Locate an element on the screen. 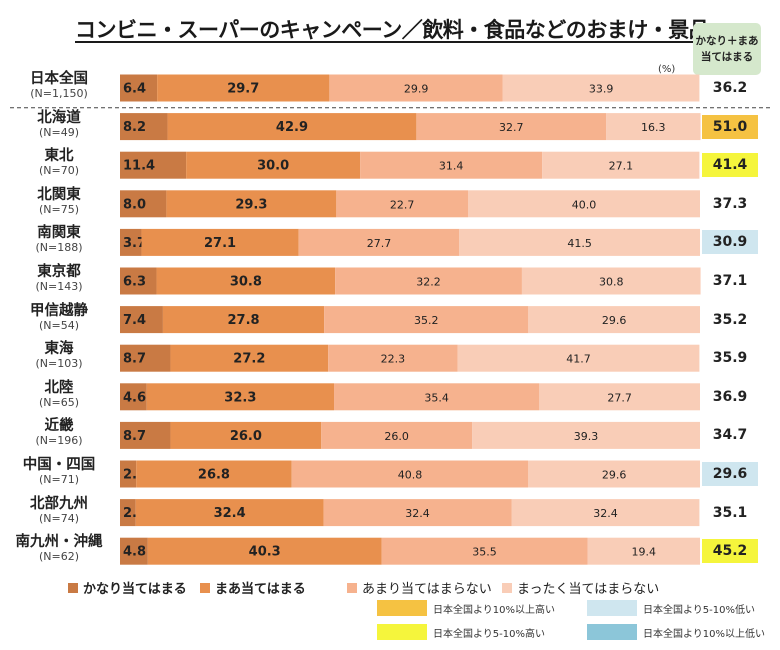  row-label: 北海道 (N=49) is located at coordinates (59, 124).